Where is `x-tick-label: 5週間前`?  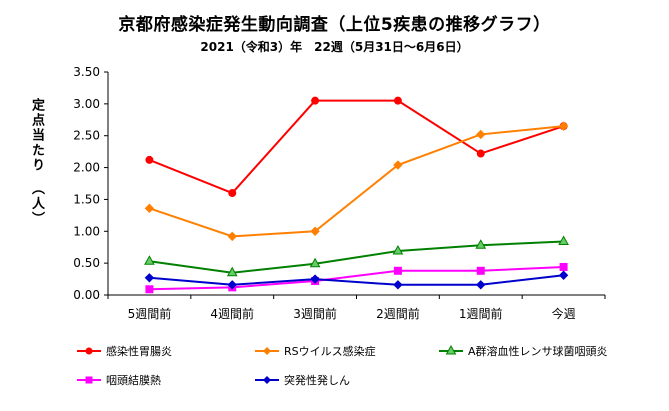 x-tick-label: 5週間前 is located at coordinates (150, 313).